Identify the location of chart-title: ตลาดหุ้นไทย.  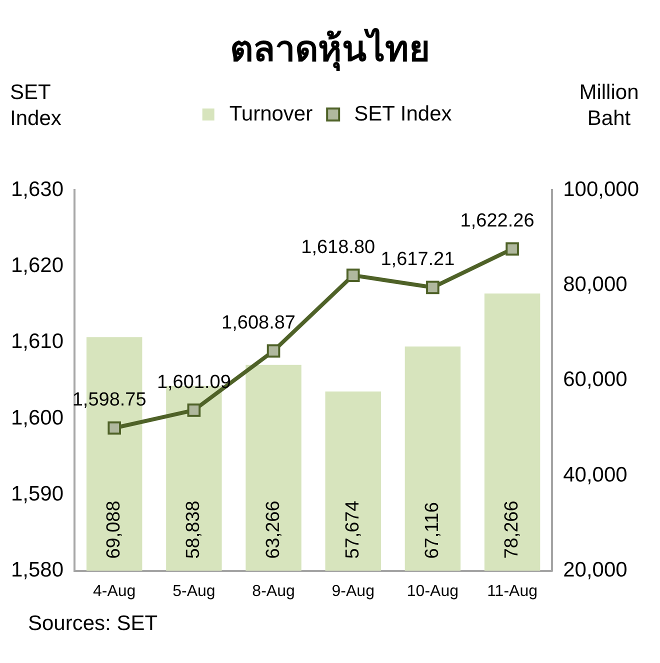
(330, 48).